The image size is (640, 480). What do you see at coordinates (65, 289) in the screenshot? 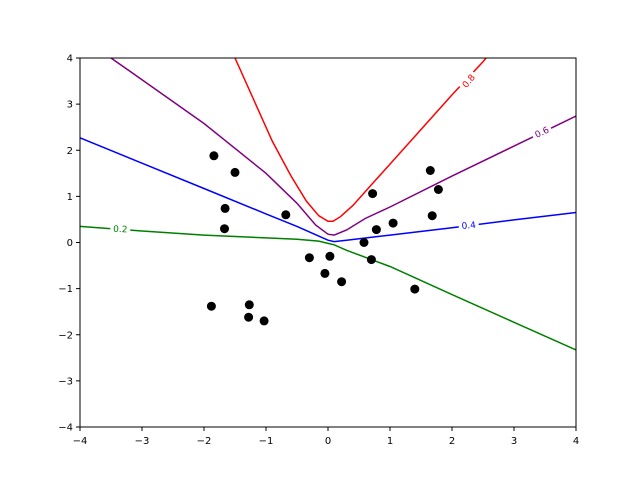
I see `y-tick-label-3: −1` at bounding box center [65, 289].